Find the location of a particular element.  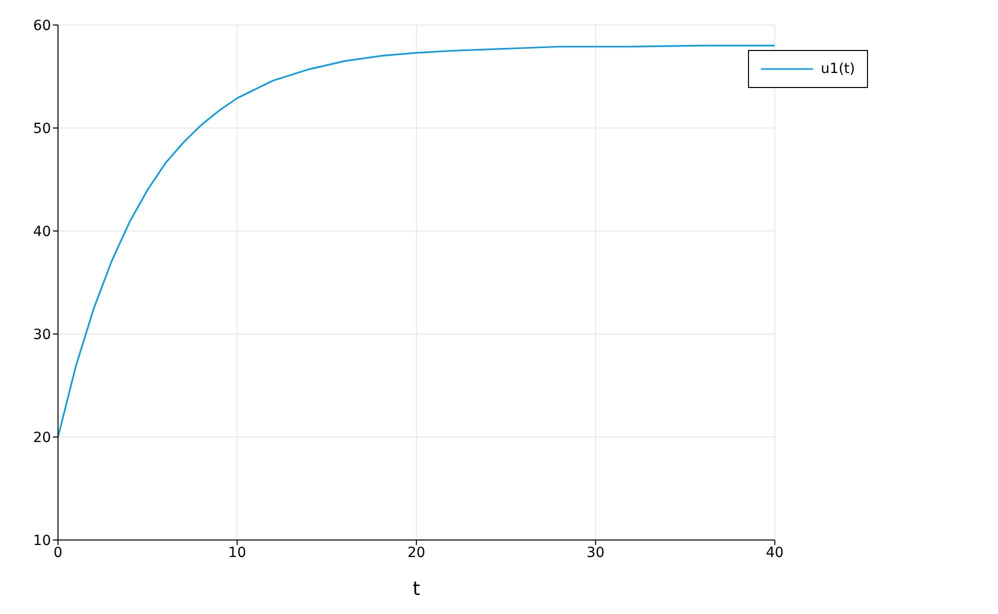

y-tick-label: 50 is located at coordinates (42, 128).